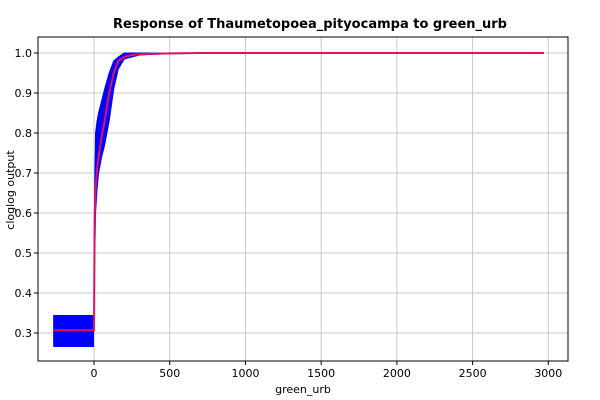 The image size is (600, 400). What do you see at coordinates (24, 93) in the screenshot?
I see `y-tick-label: 0.9` at bounding box center [24, 93].